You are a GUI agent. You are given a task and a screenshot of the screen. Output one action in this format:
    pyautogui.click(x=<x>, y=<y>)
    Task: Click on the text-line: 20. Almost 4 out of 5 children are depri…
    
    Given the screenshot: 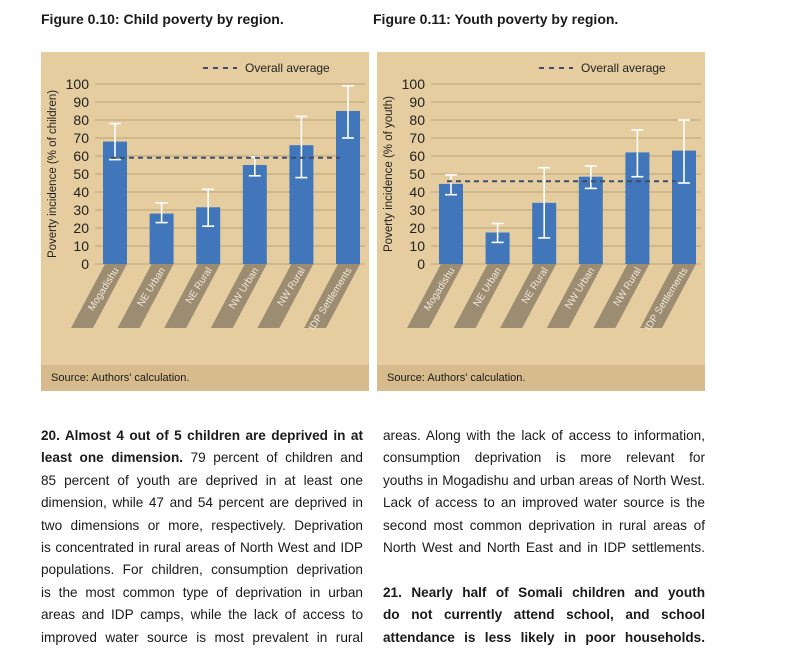 What is the action you would take?
    pyautogui.click(x=202, y=436)
    